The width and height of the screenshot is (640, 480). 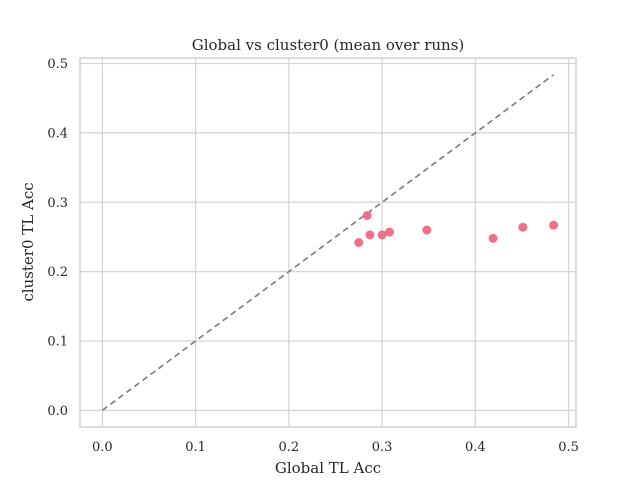 What do you see at coordinates (57, 341) in the screenshot?
I see `y-tick-label: 0.1` at bounding box center [57, 341].